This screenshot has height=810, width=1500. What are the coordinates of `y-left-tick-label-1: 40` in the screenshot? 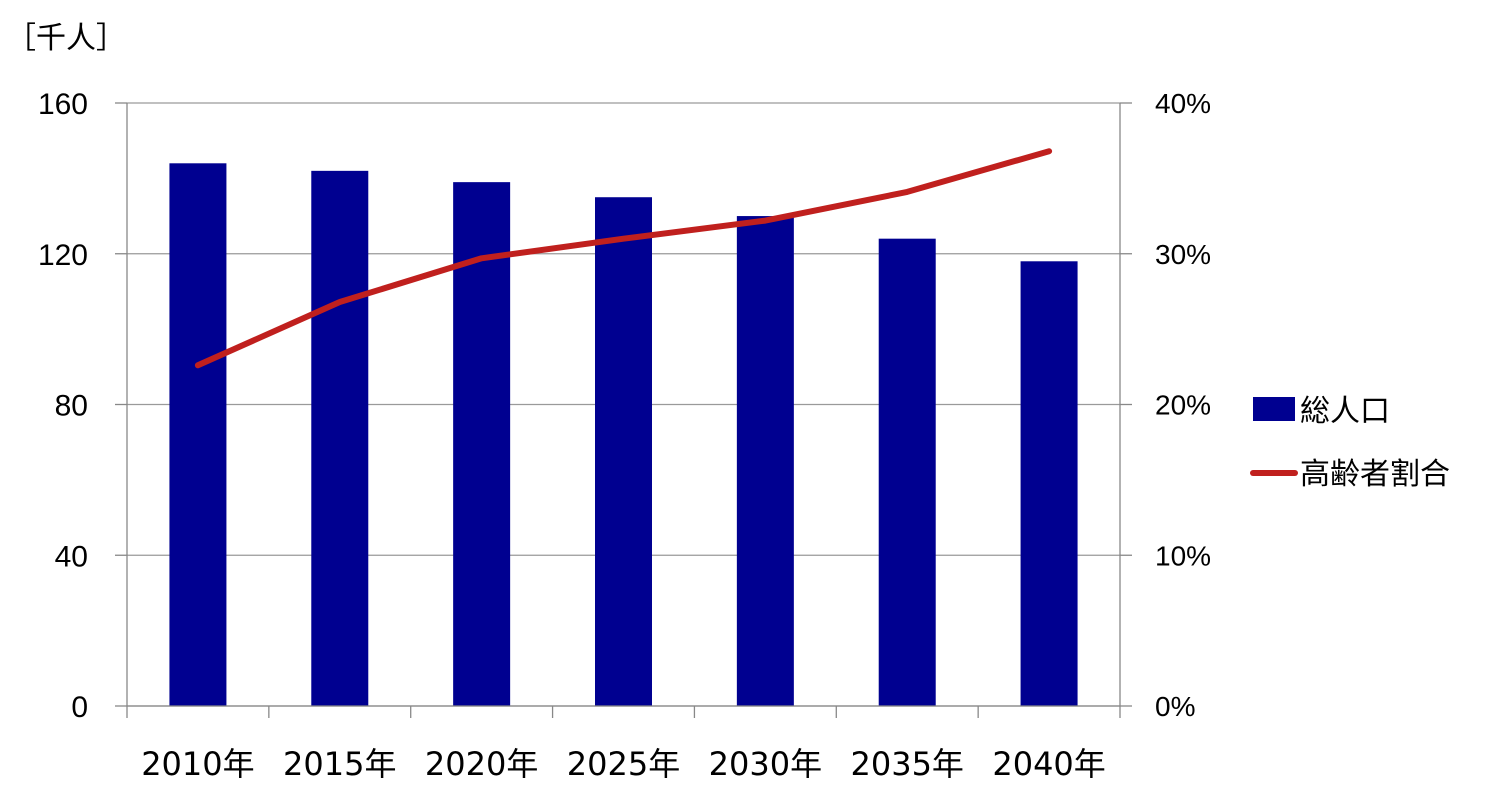 It's located at (71, 556).